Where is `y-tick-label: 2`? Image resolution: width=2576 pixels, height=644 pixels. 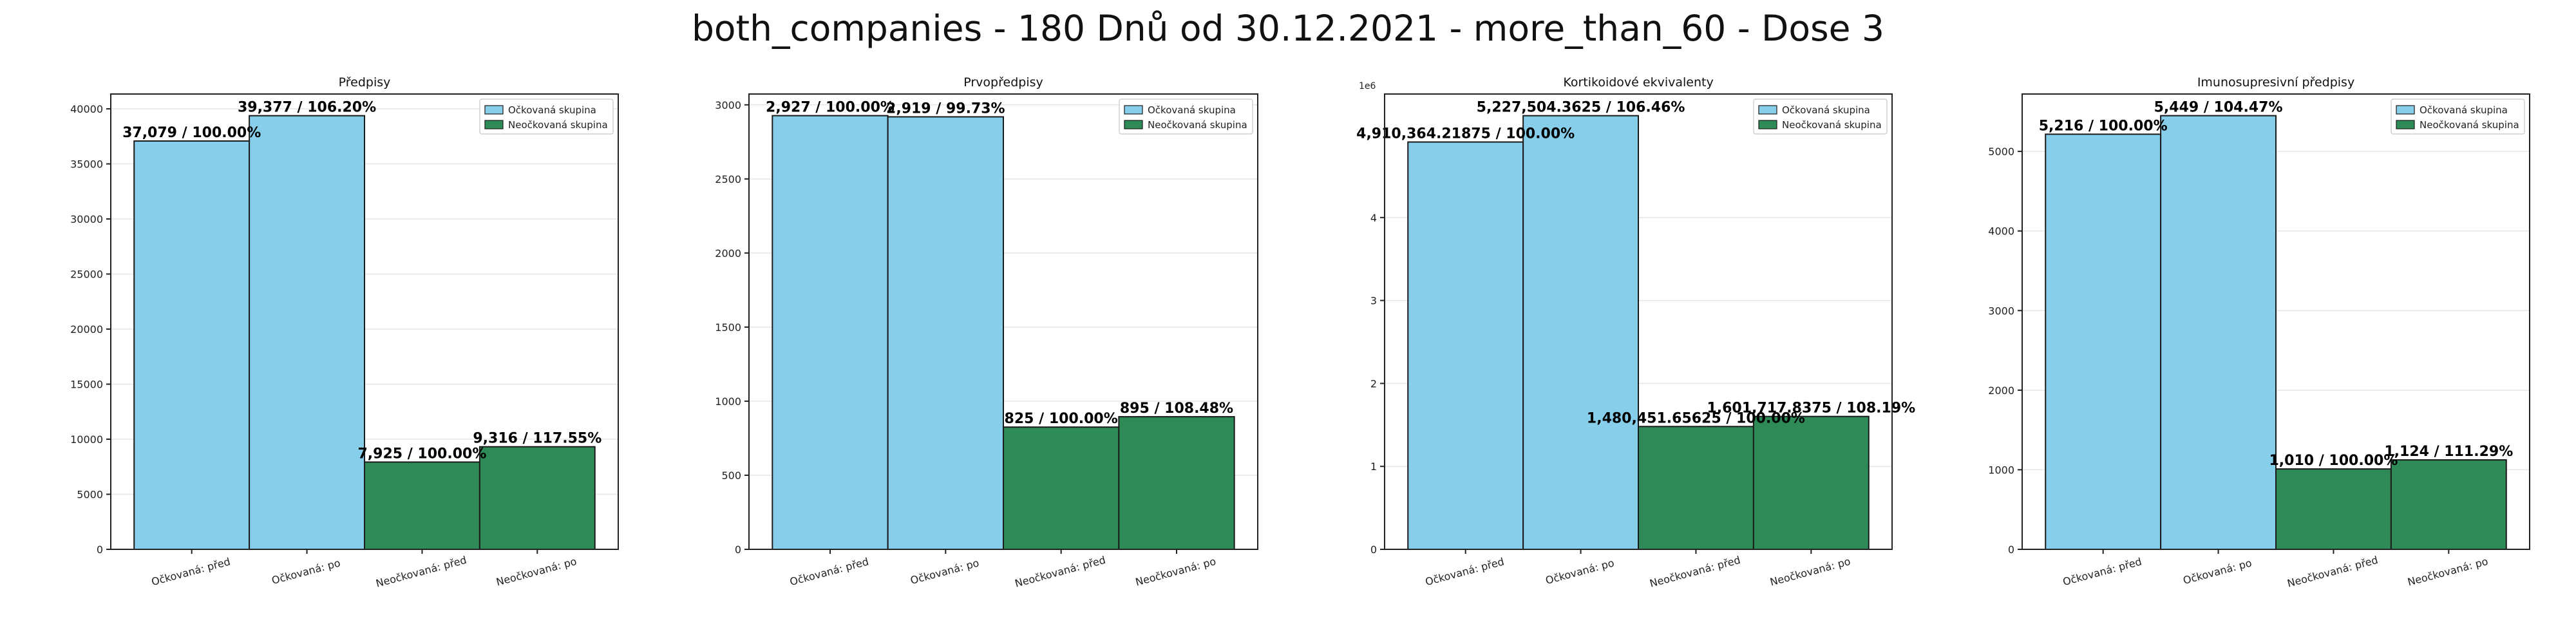
y-tick-label: 2 is located at coordinates (1374, 383).